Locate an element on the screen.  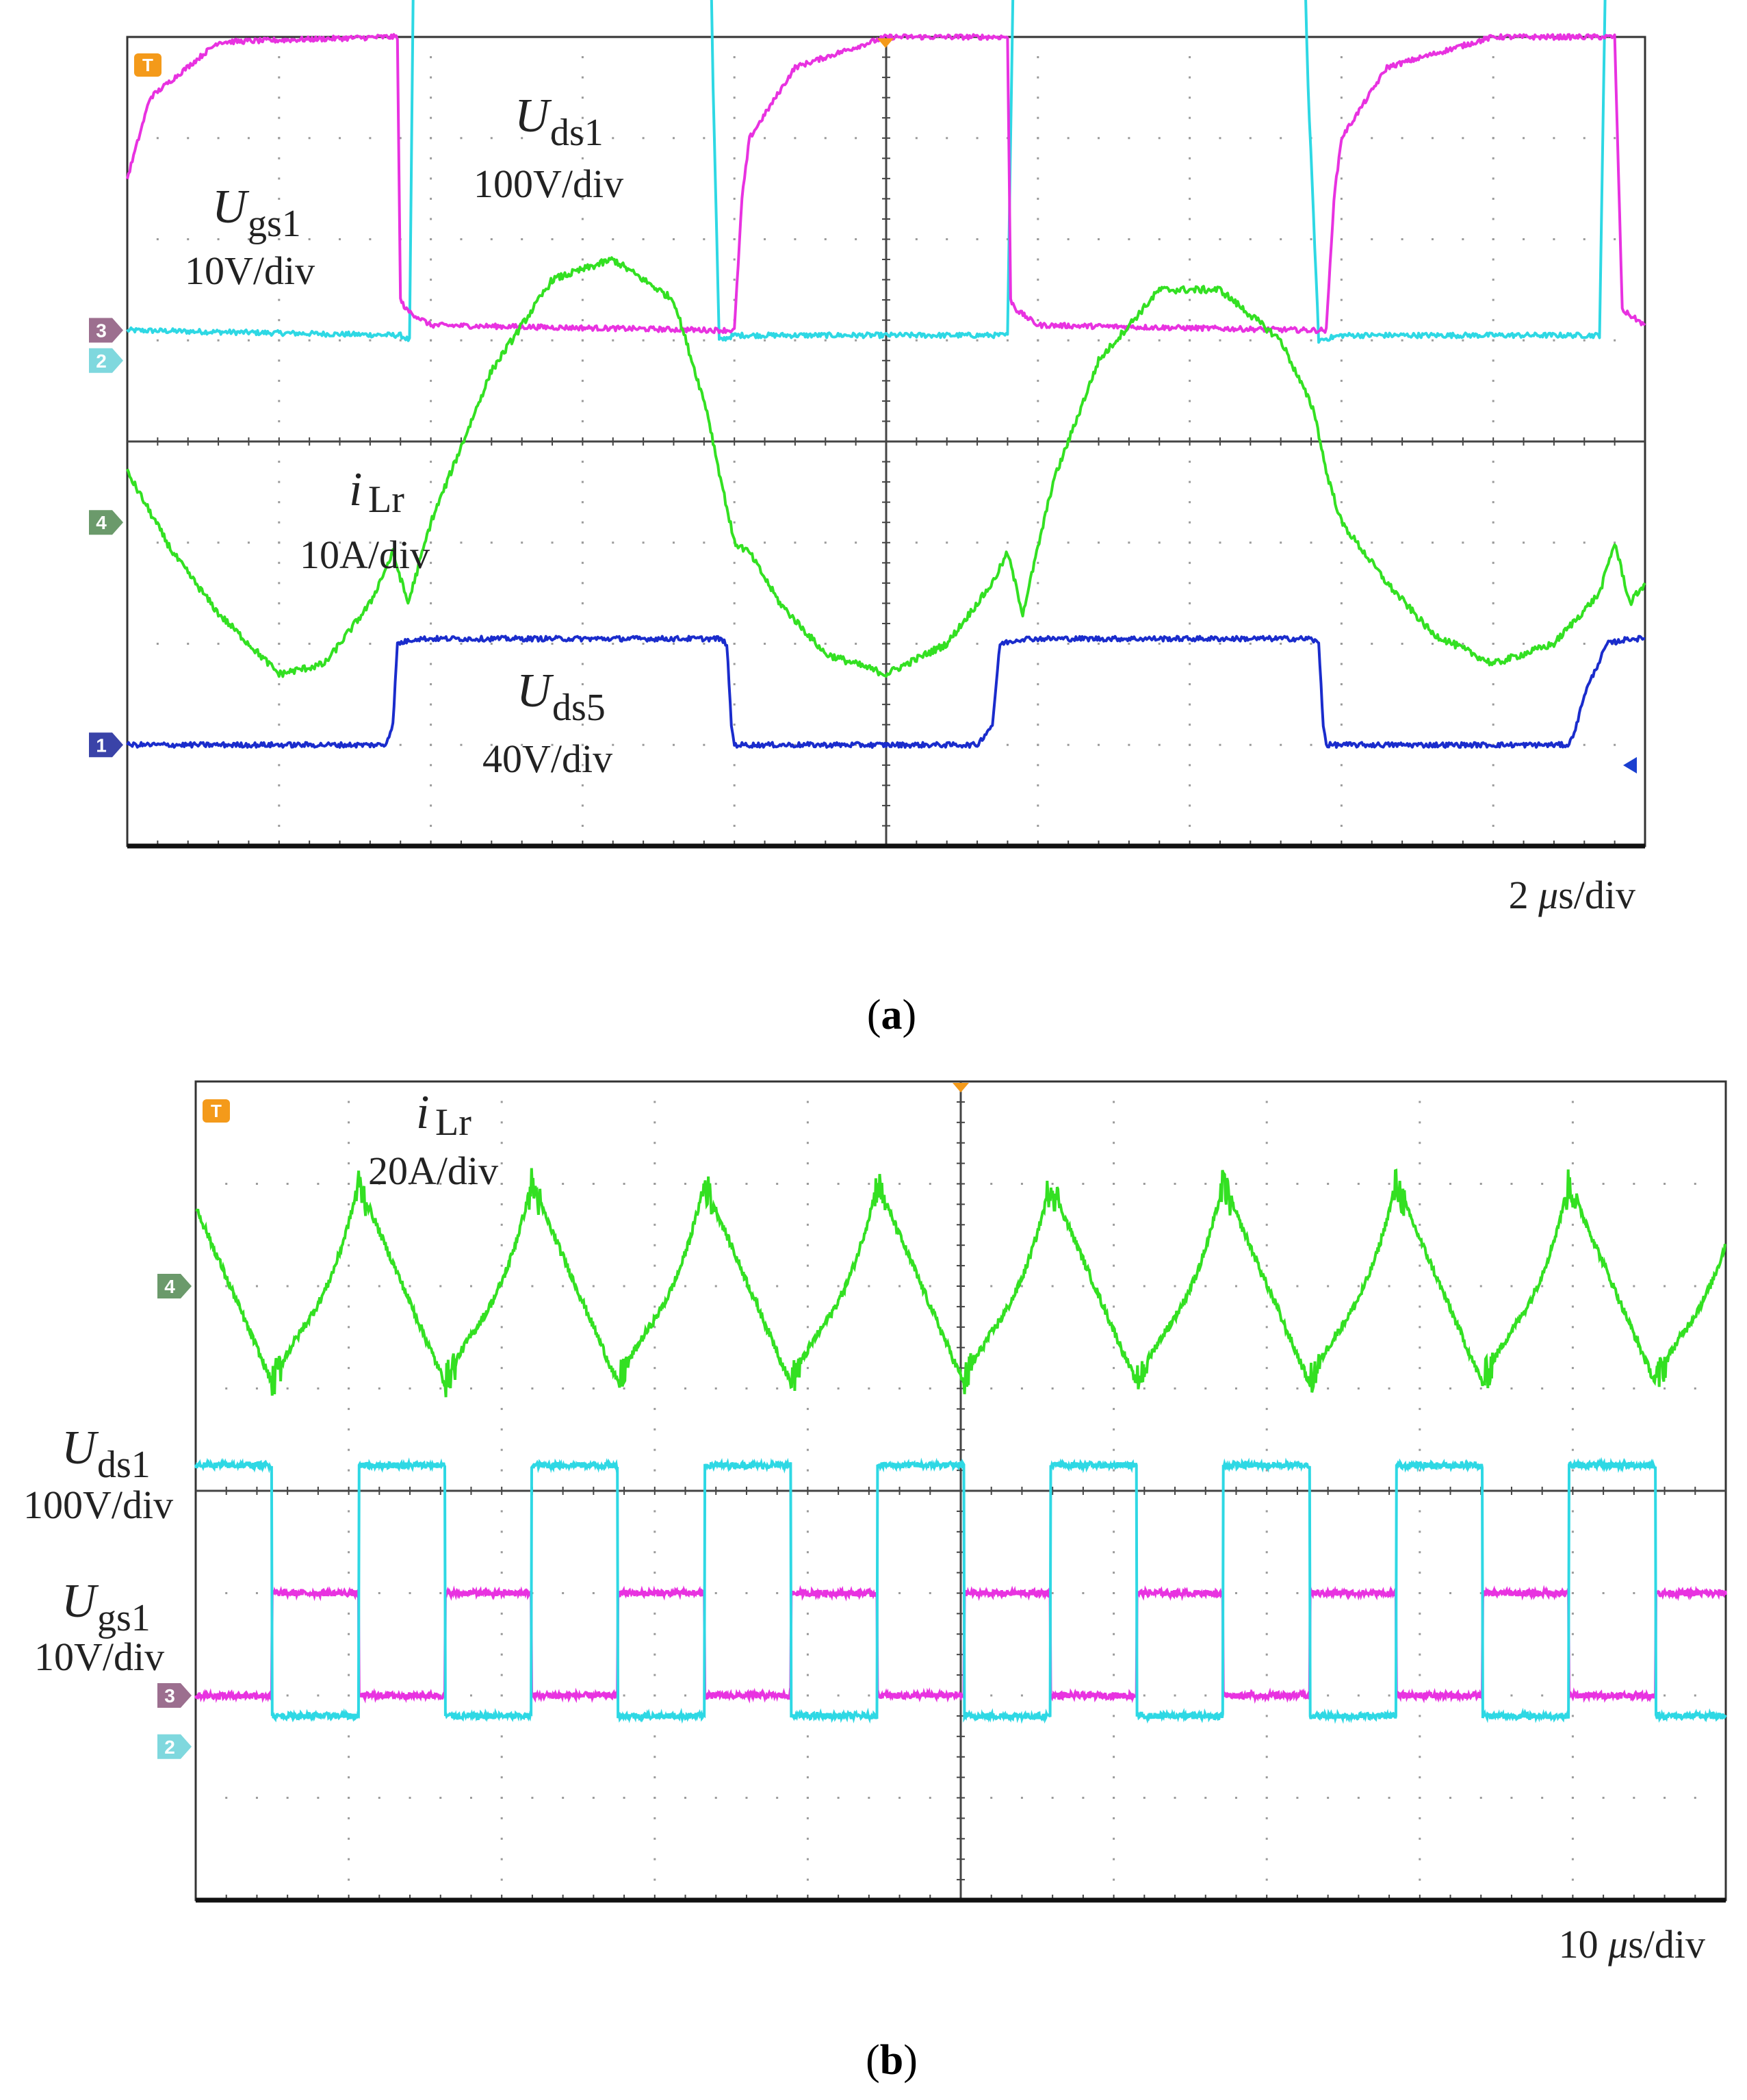
label-uds1-b-scale: 100V/div is located at coordinates (98, 1505).